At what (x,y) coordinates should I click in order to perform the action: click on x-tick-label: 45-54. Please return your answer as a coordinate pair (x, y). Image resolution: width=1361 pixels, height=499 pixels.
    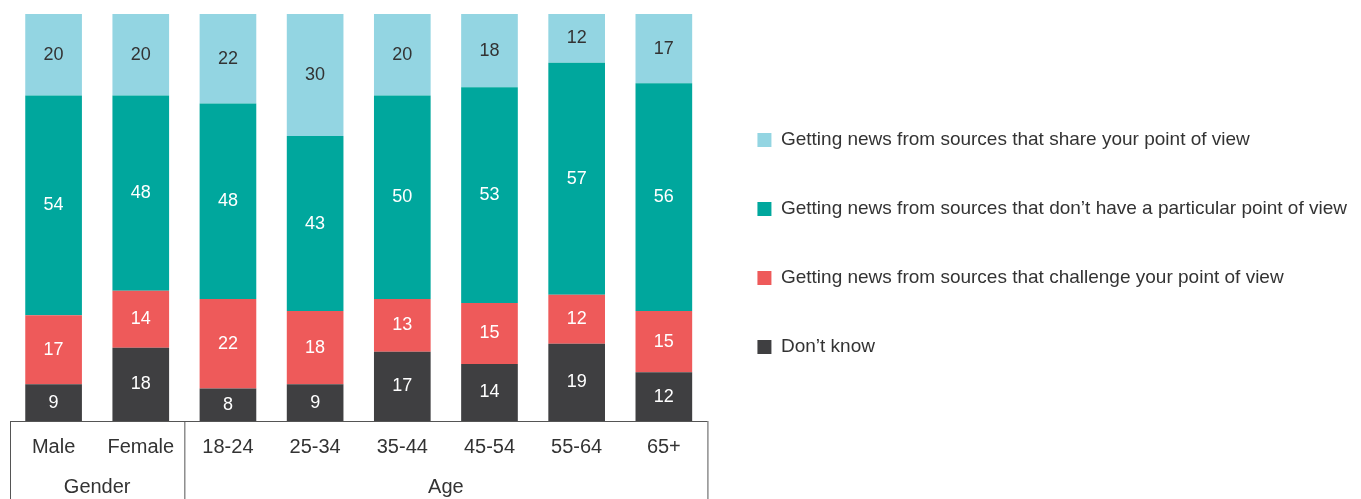
    Looking at the image, I should click on (489, 445).